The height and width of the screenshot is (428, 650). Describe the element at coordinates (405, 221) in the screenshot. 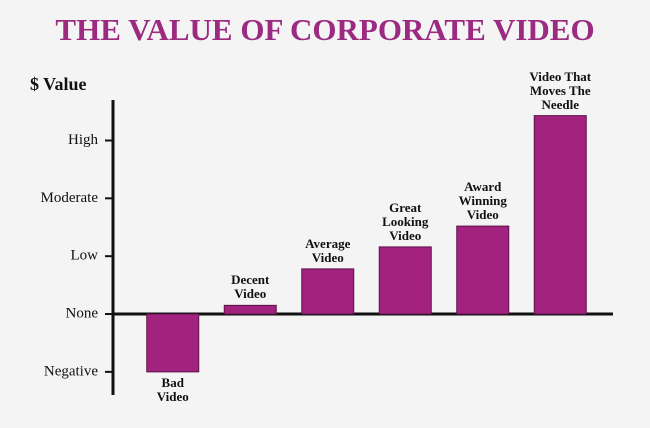

I see `category-label: Great Looking Video` at that location.